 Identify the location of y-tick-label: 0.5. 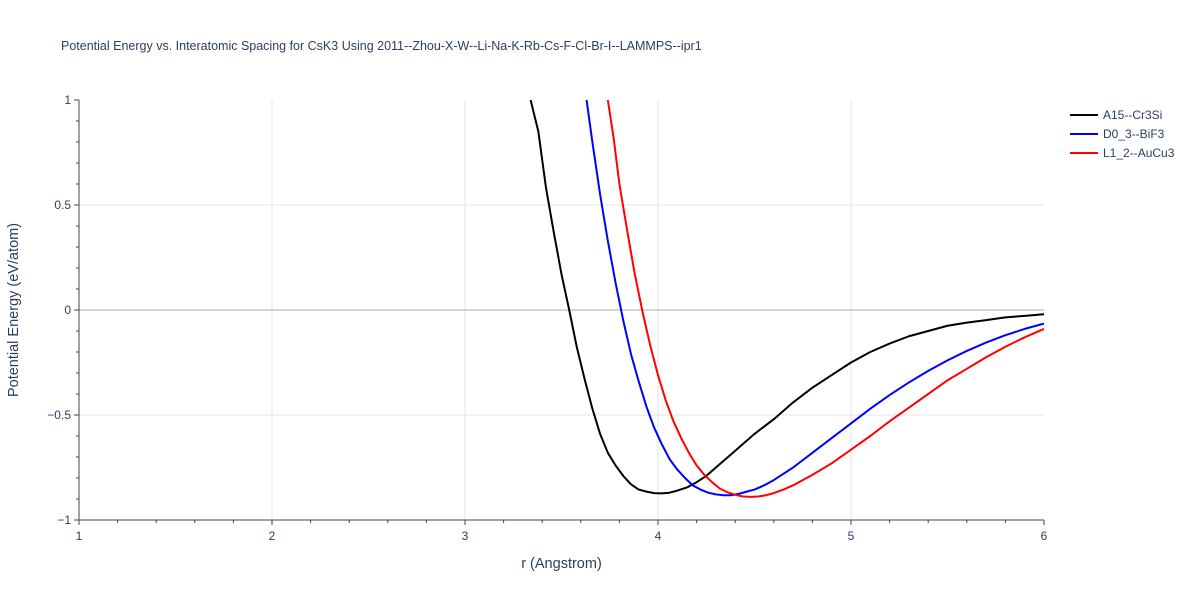
(62, 205).